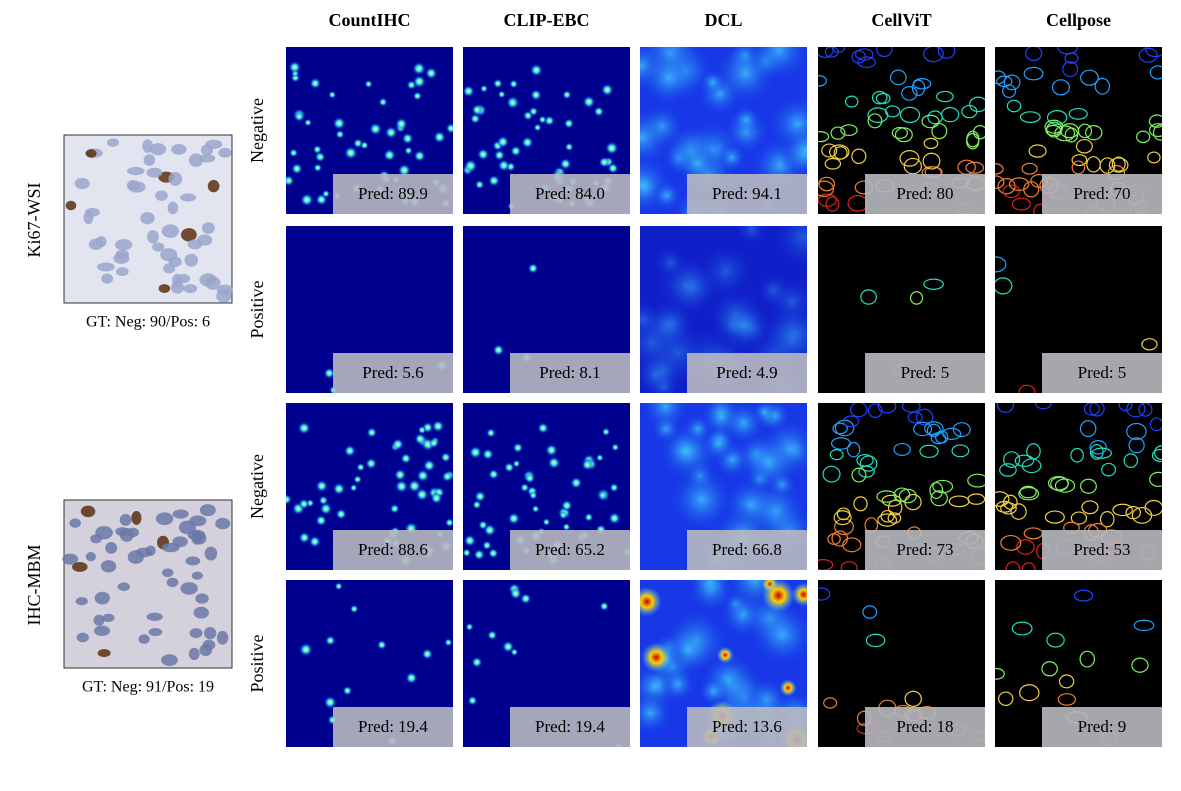  I want to click on pred-label: Pred: 8.1, so click(569, 372).